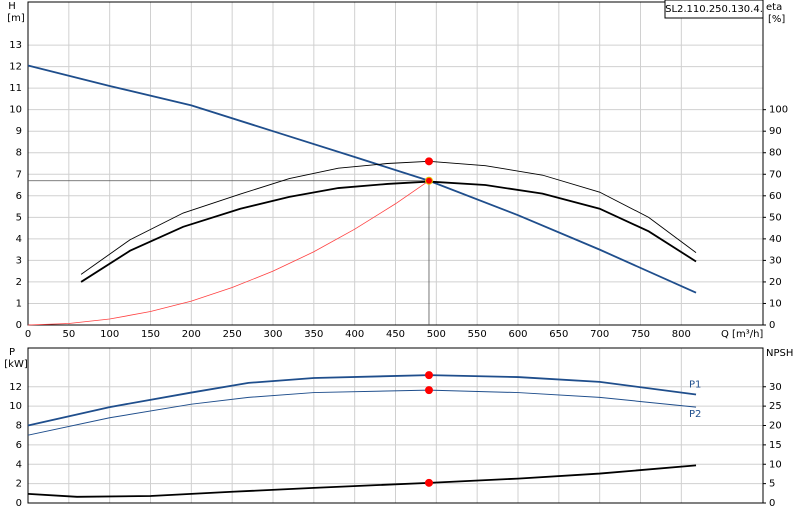 The width and height of the screenshot is (800, 520). Describe the element at coordinates (272, 334) in the screenshot. I see `x-tick-label: 300` at that location.